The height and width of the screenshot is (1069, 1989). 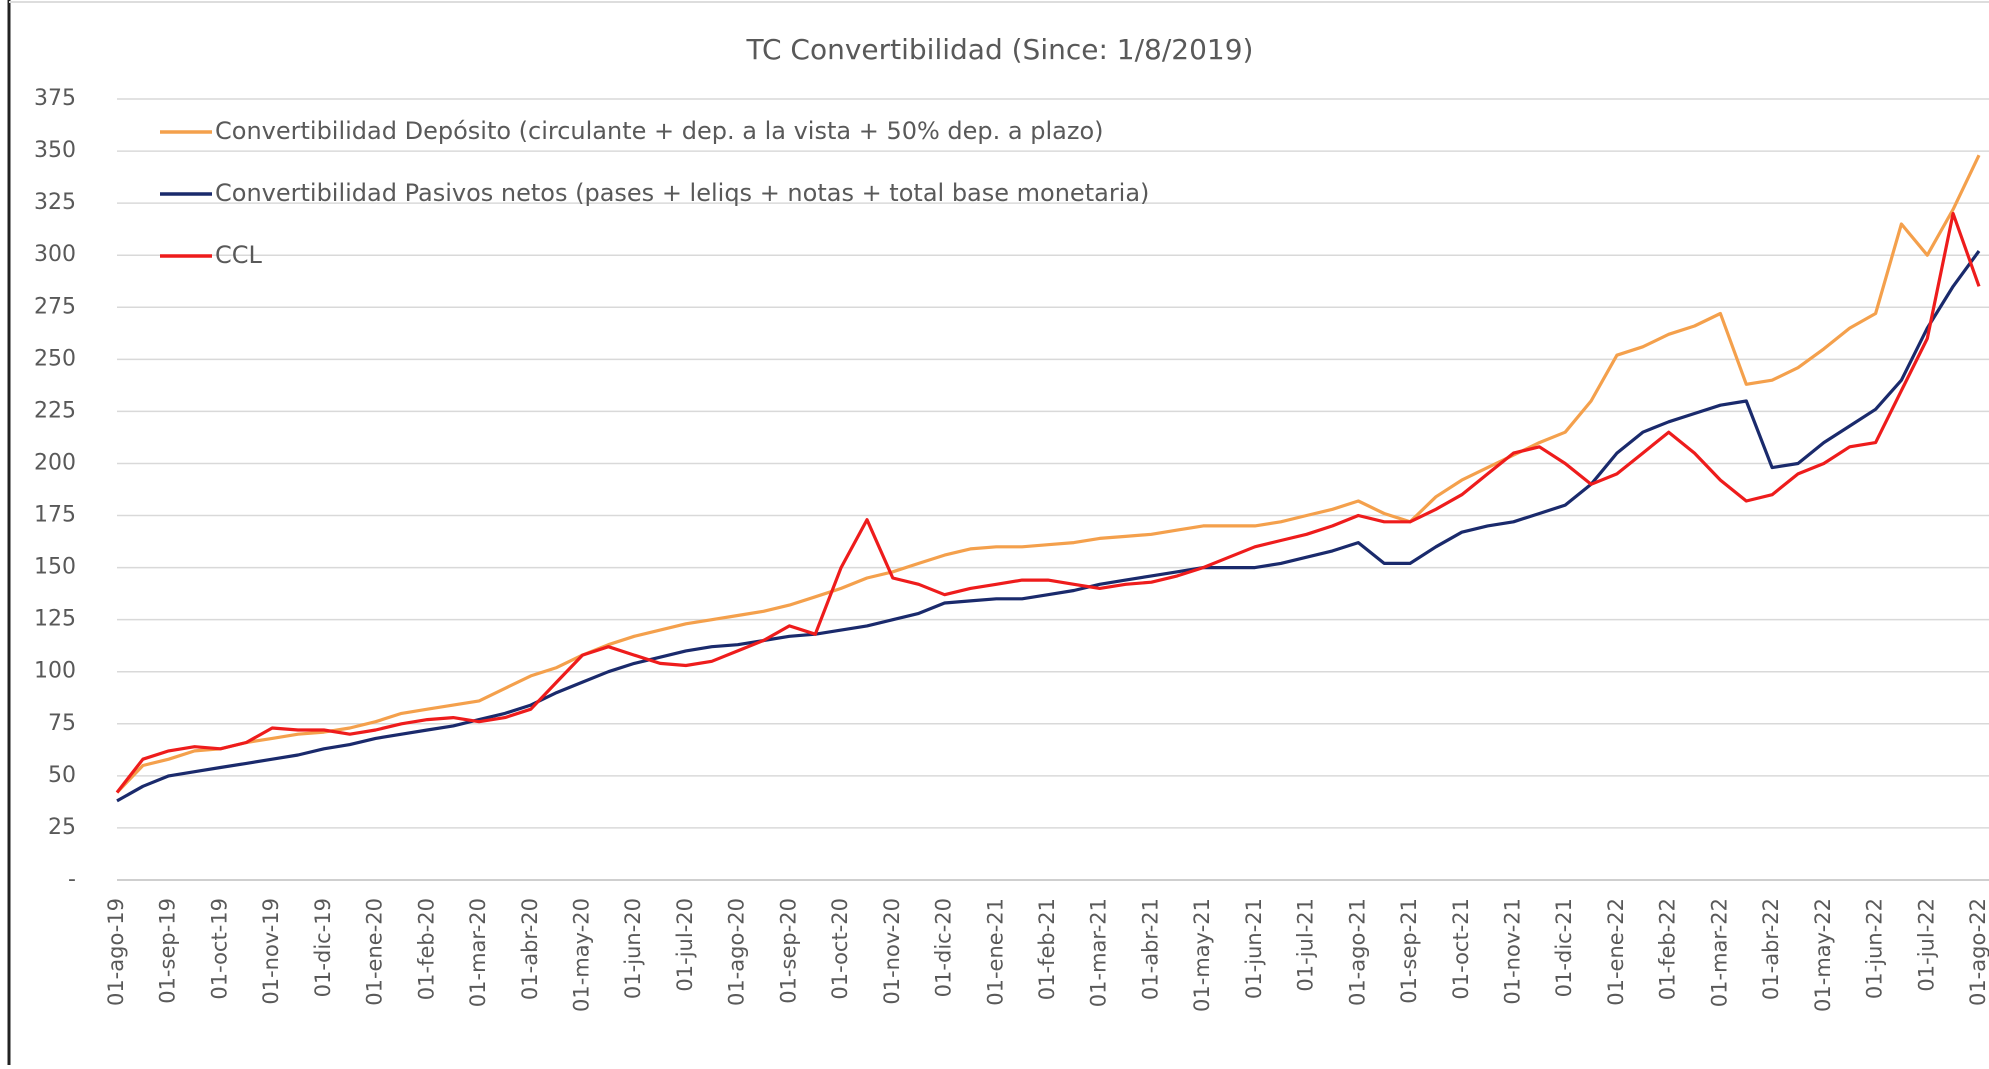 What do you see at coordinates (62, 827) in the screenshot?
I see `y-tick-label: 25` at bounding box center [62, 827].